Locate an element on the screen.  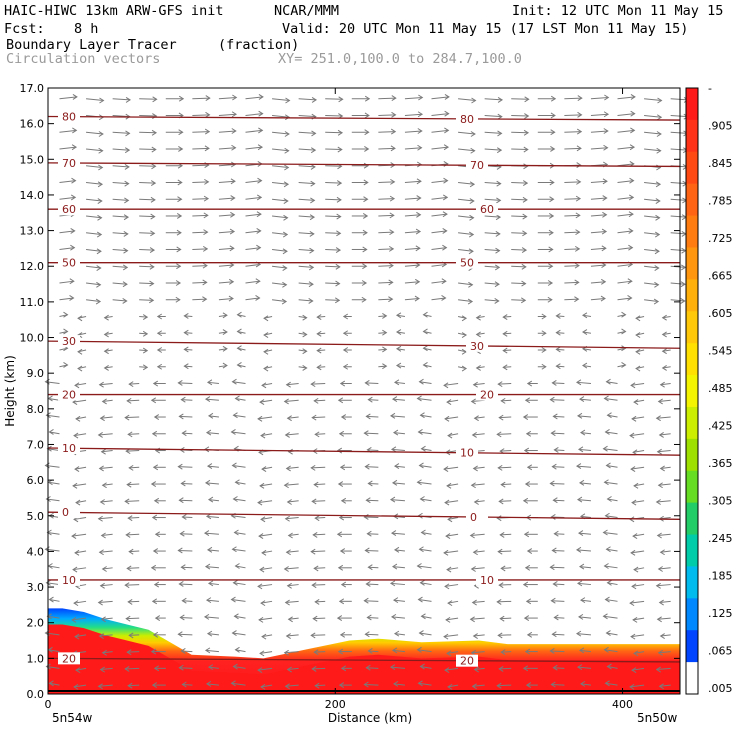
y-tick-label: 8.0 is located at coordinates (36, 409).